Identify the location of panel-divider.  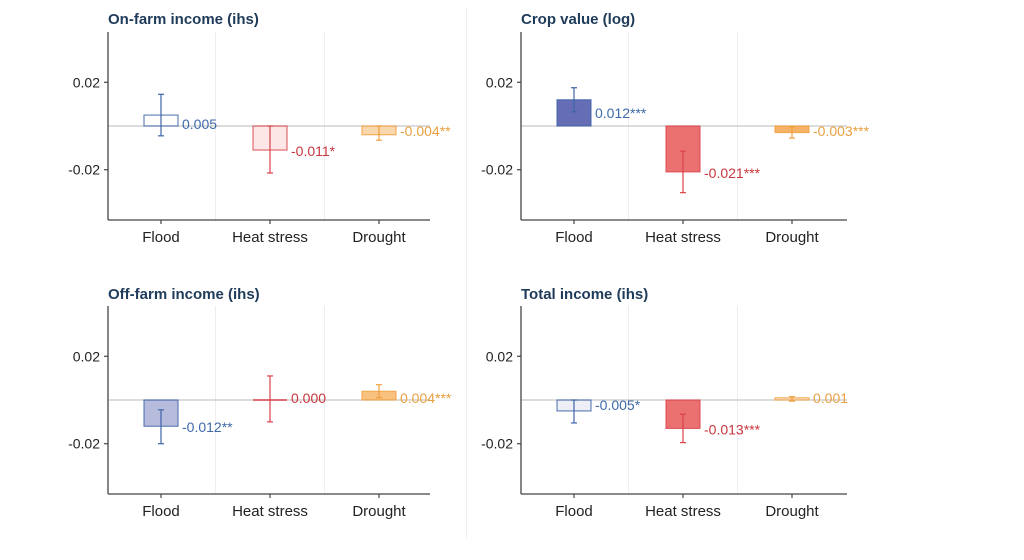
(466, 273).